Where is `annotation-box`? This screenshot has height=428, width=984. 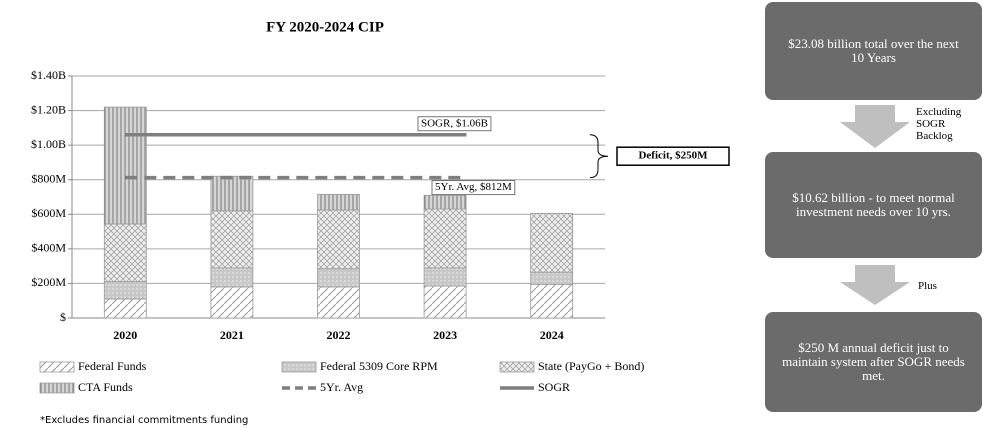 annotation-box is located at coordinates (673, 156).